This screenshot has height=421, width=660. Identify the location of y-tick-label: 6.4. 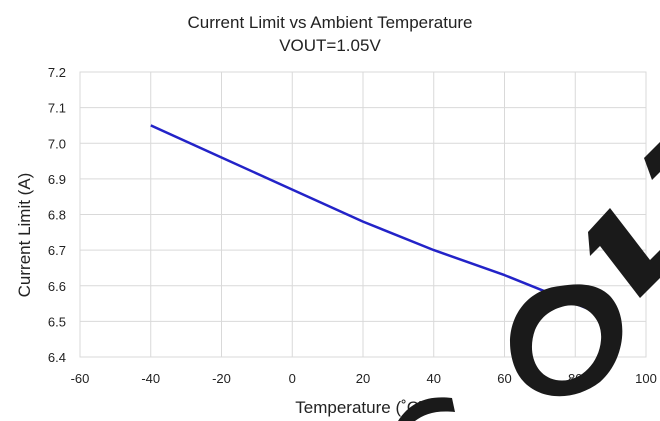
(57, 357).